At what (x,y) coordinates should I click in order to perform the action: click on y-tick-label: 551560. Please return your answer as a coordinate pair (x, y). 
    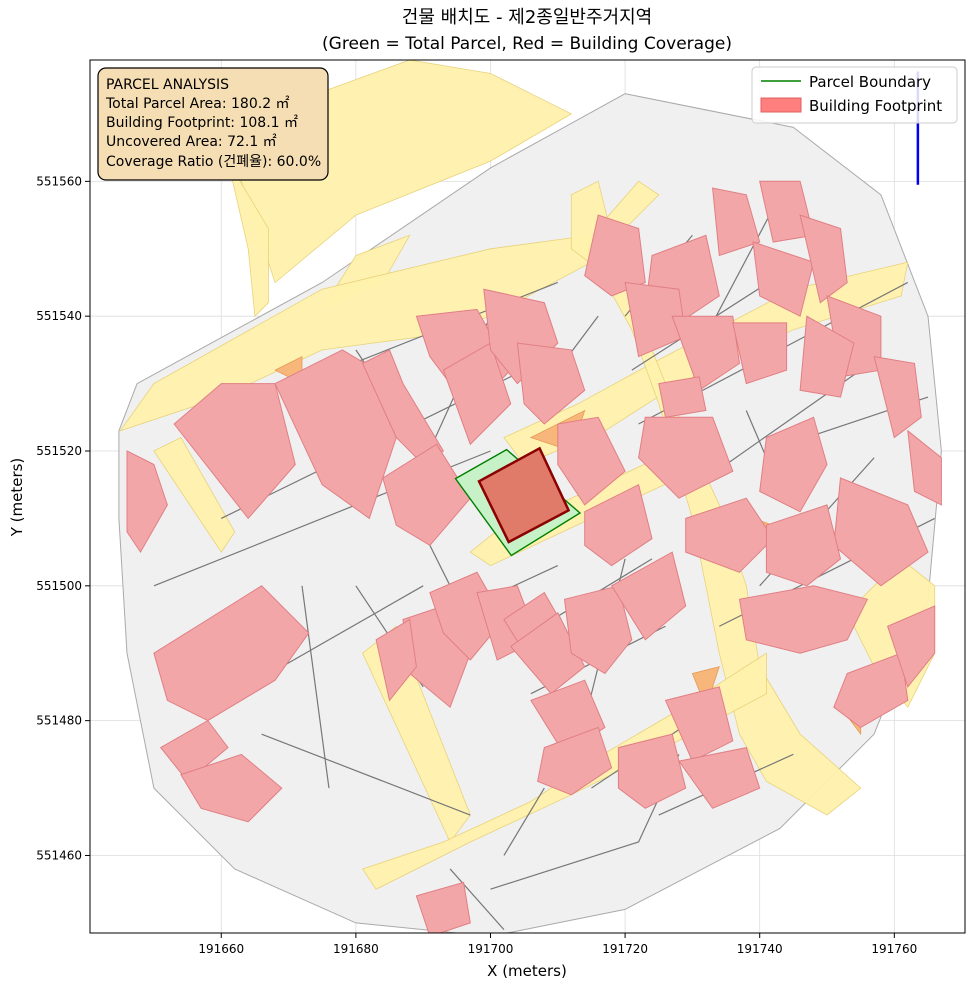
    Looking at the image, I should click on (59, 181).